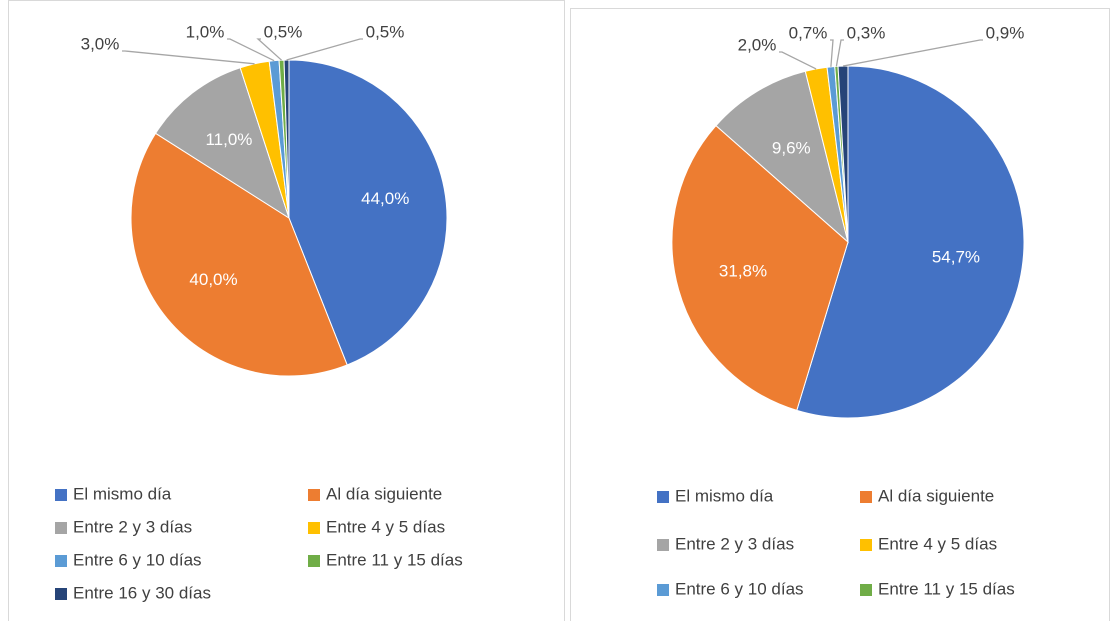  What do you see at coordinates (100, 43) in the screenshot?
I see `data-label: 3,0%` at bounding box center [100, 43].